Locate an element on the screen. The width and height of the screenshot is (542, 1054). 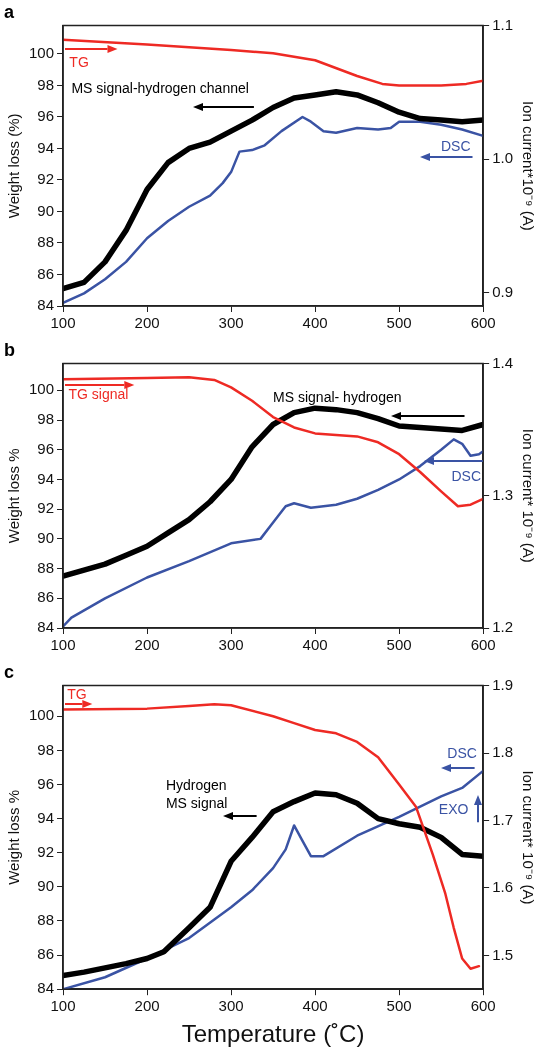
y2-tick-label: 1.3 is located at coordinates (503, 494).